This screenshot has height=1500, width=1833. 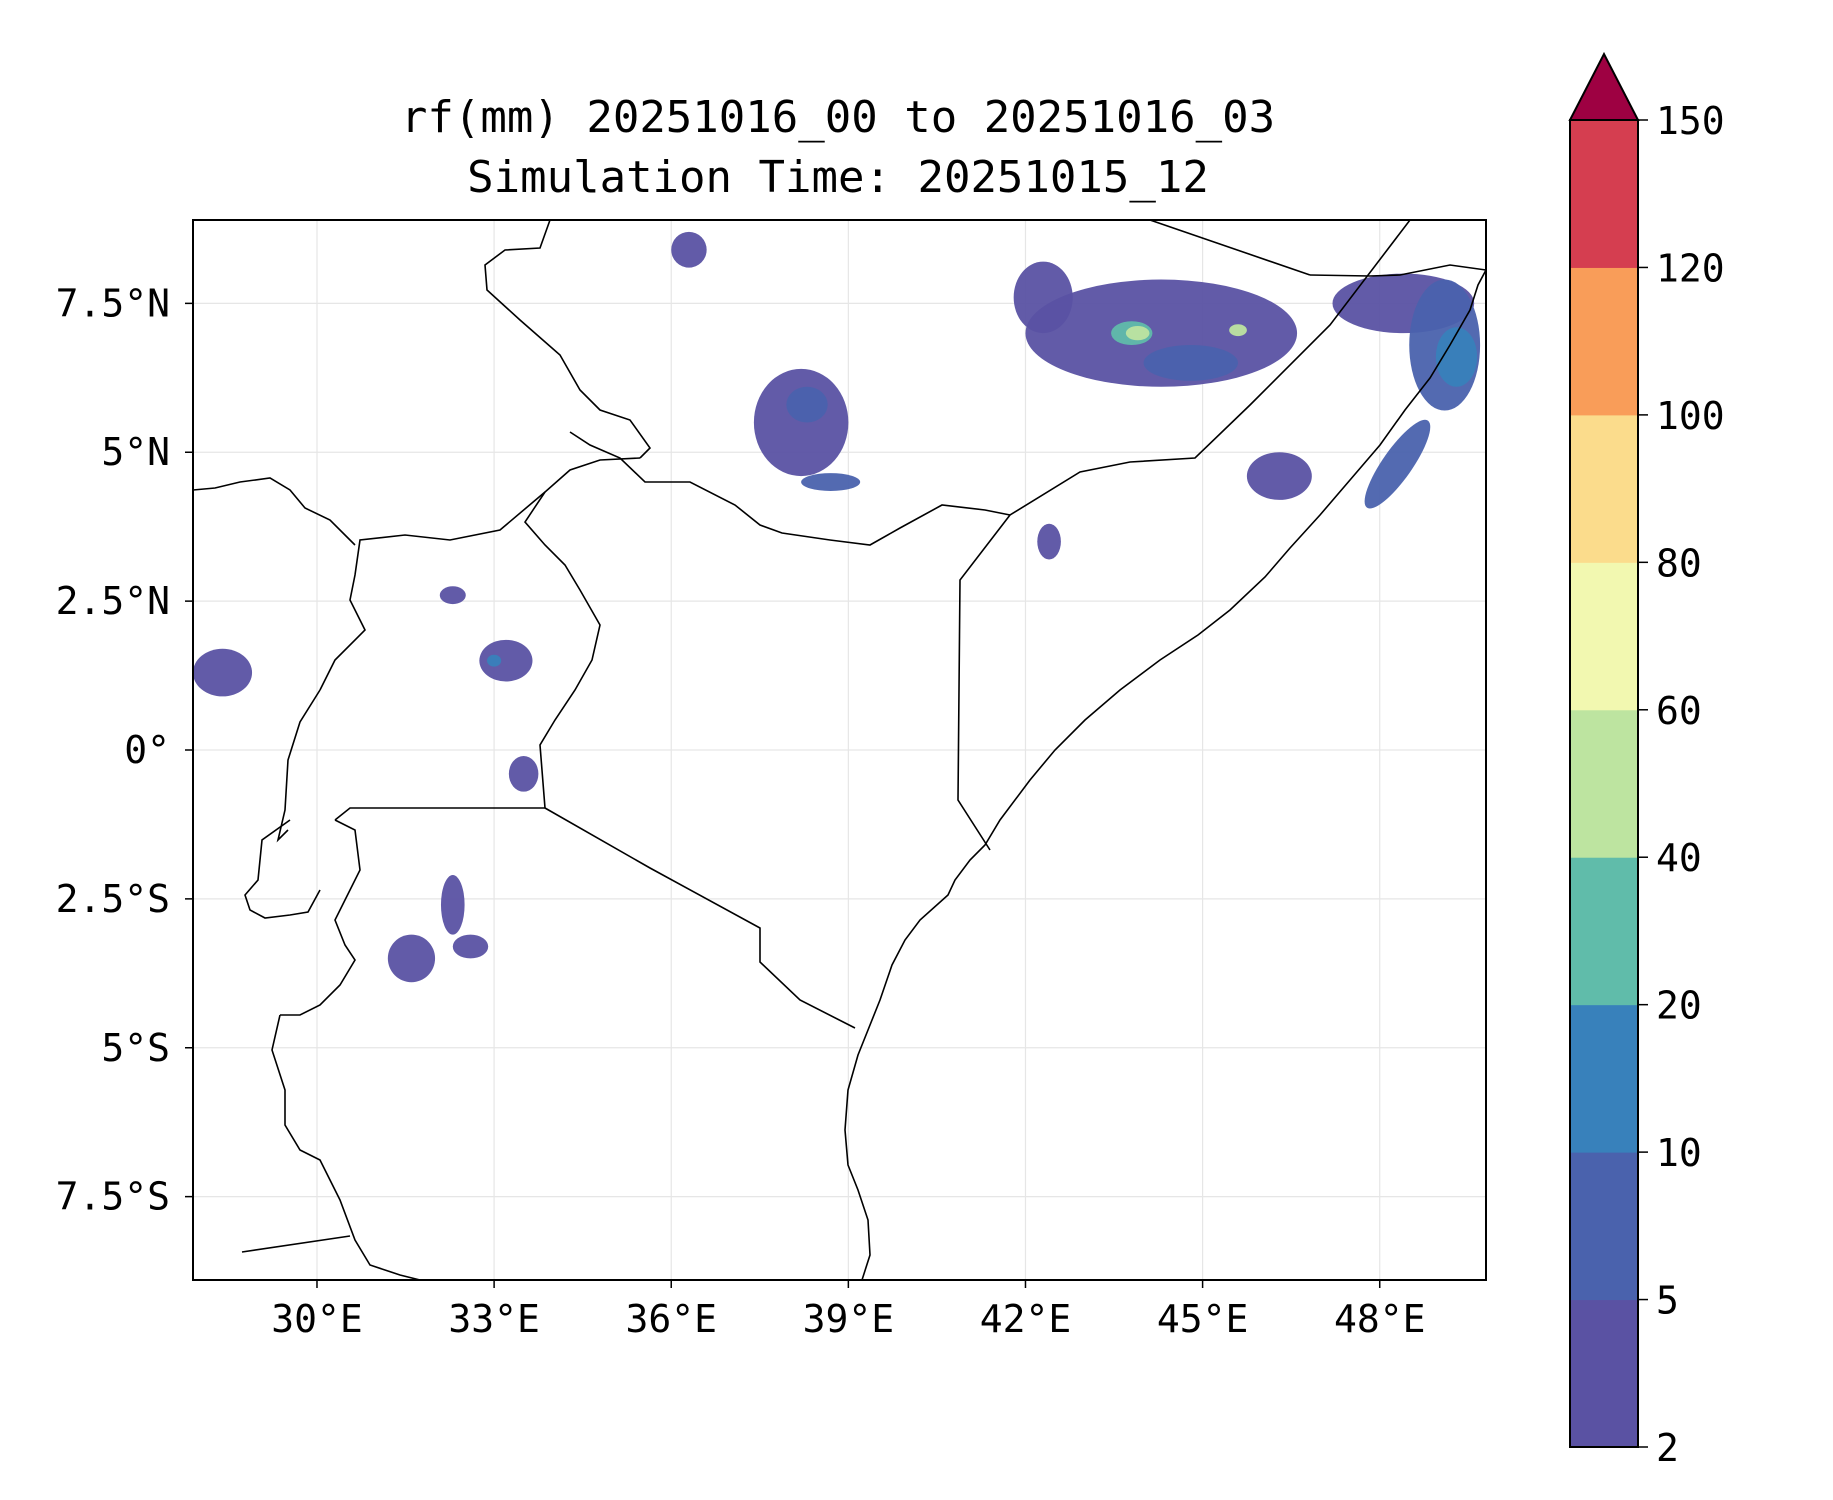 What do you see at coordinates (1397, 270) in the screenshot?
I see `gulf-of-aden-coast` at bounding box center [1397, 270].